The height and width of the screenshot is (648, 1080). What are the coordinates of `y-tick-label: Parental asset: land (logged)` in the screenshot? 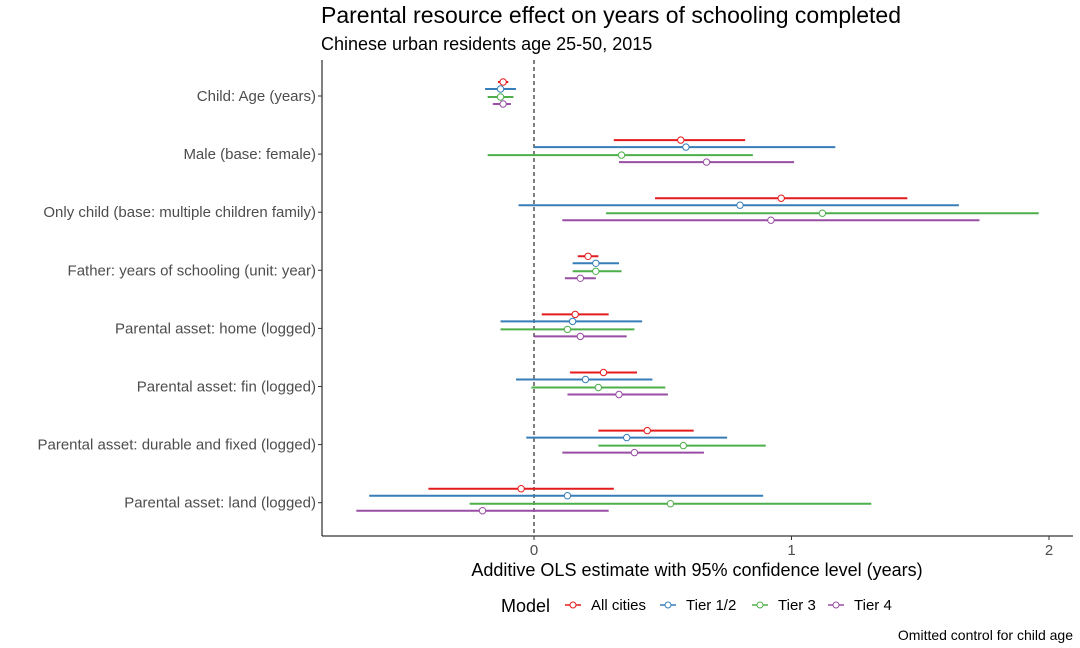 It's located at (220, 503).